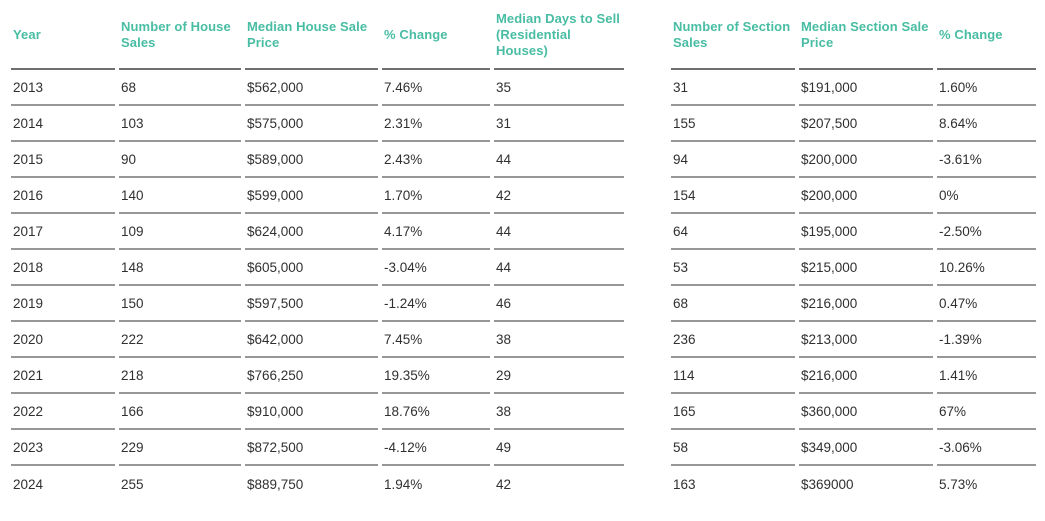  I want to click on table-cell: $360,000, so click(866, 412).